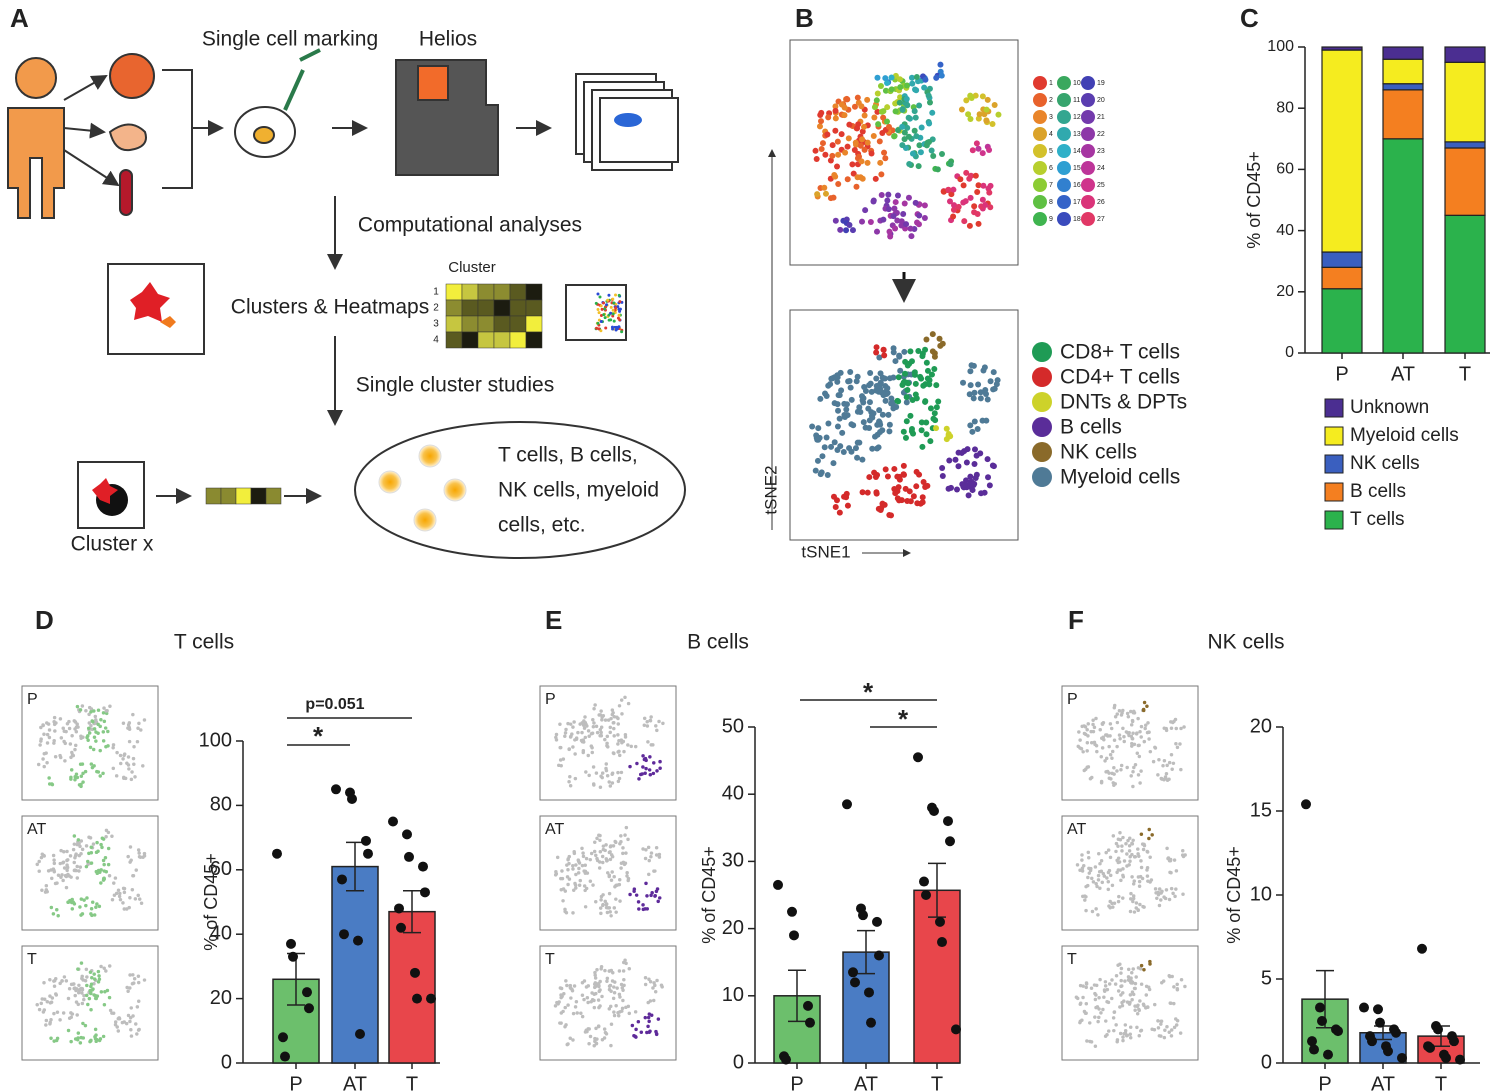 The height and width of the screenshot is (1091, 1508). I want to click on cluster-legend-label: 26, so click(1101, 202).